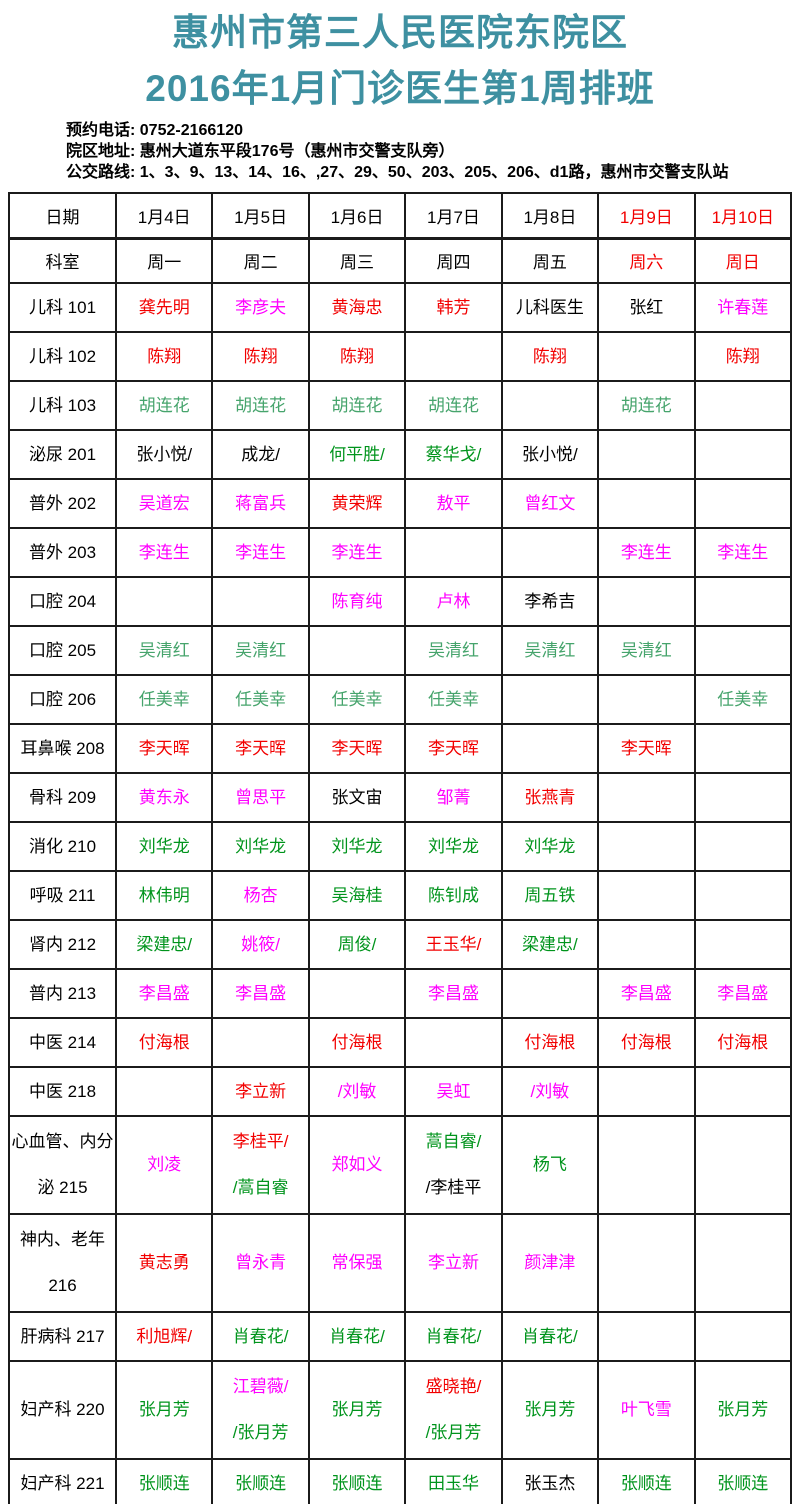 This screenshot has height=1504, width=800. Describe the element at coordinates (260, 216) in the screenshot. I see `date-header-cell: 1月5日` at that location.